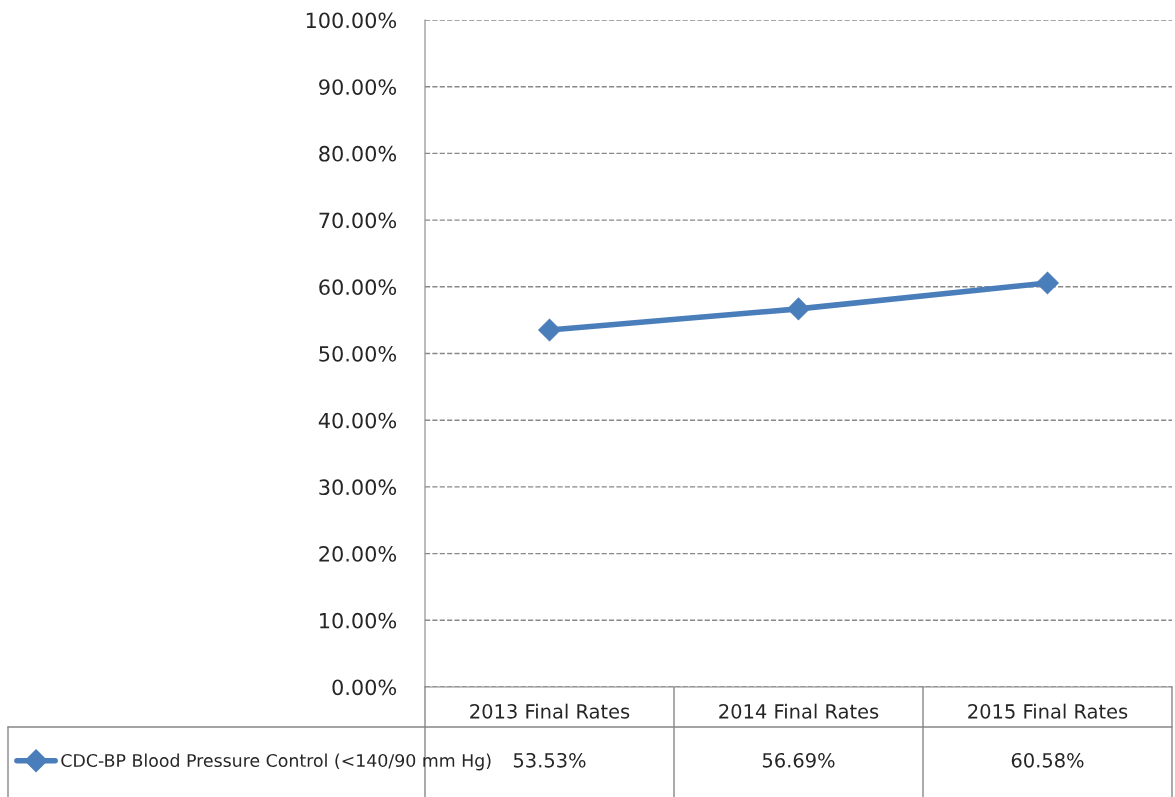 Image resolution: width=1175 pixels, height=797 pixels. What do you see at coordinates (549, 760) in the screenshot?
I see `data-label: 53.53%` at bounding box center [549, 760].